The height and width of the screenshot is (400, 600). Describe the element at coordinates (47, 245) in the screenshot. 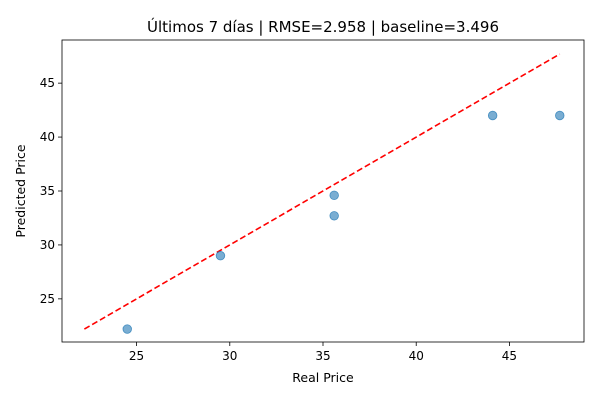

I see `y-tick-label-30: 30` at that location.